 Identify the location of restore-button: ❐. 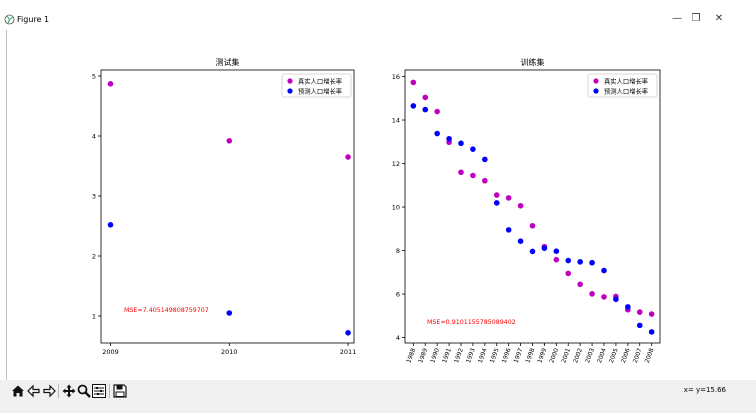
(696, 18).